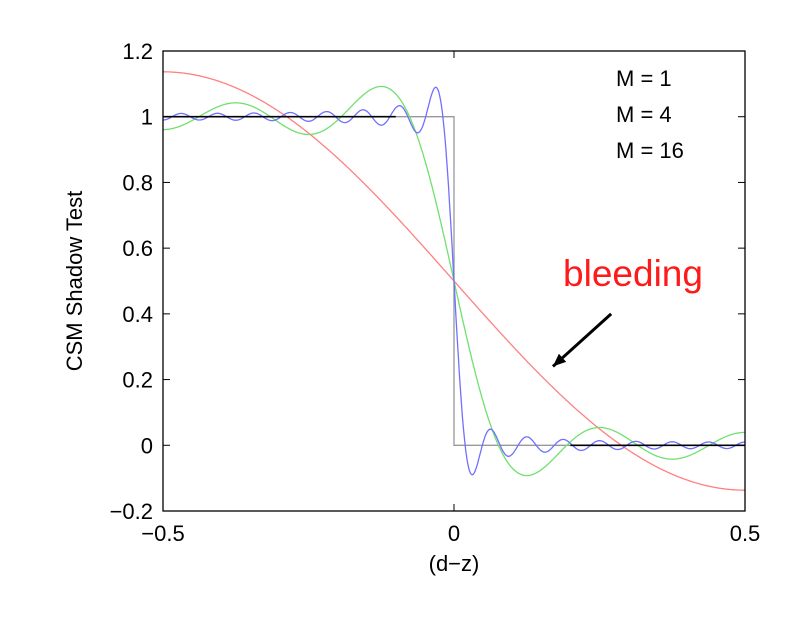  I want to click on annotation-bleeding: bleeding, so click(633, 273).